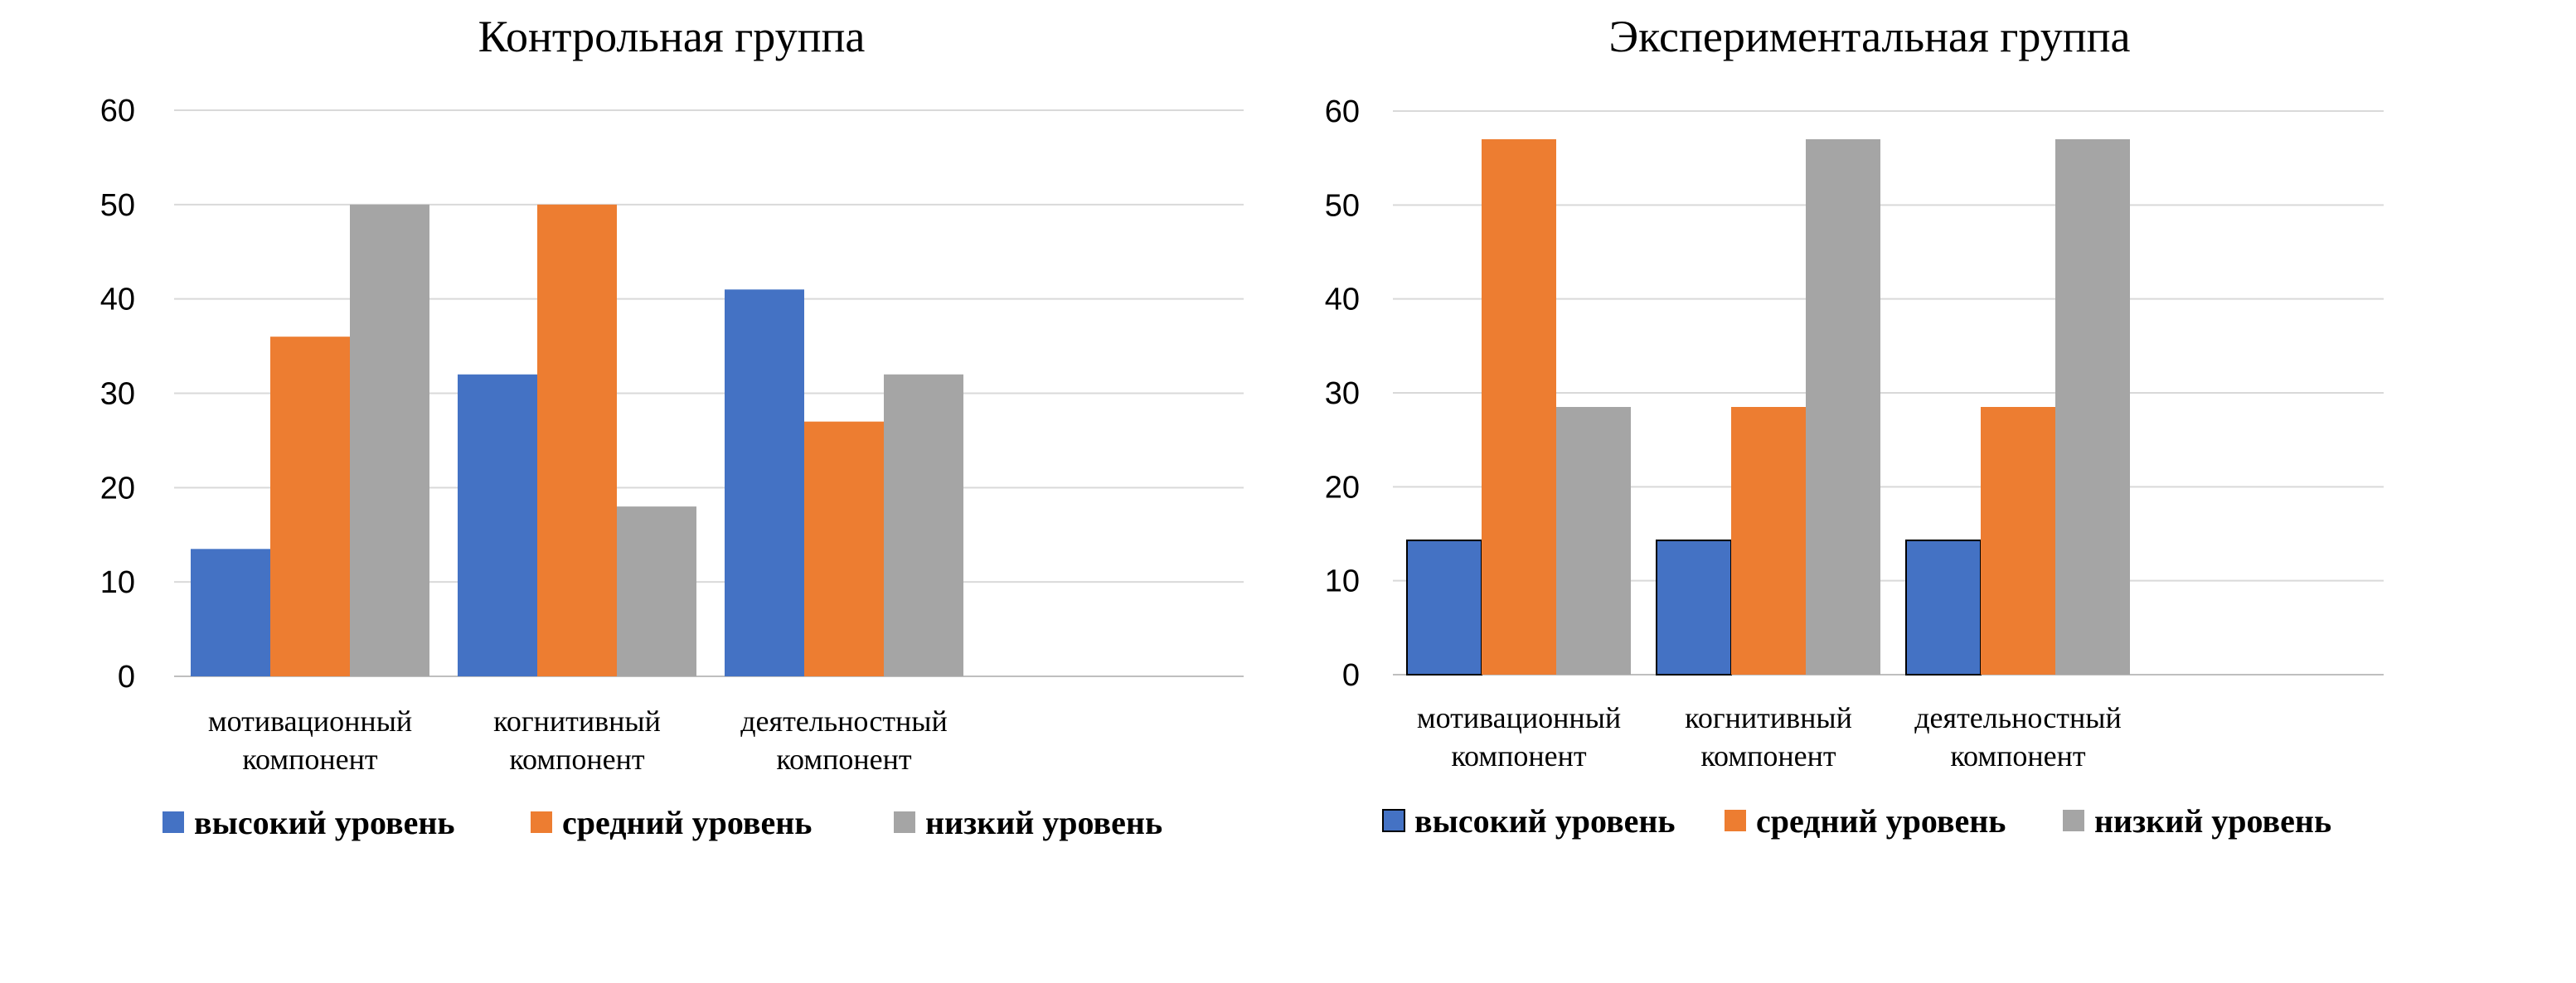 Image resolution: width=2576 pixels, height=983 pixels. I want to click on chart-title: Контрольная группа, so click(672, 36).